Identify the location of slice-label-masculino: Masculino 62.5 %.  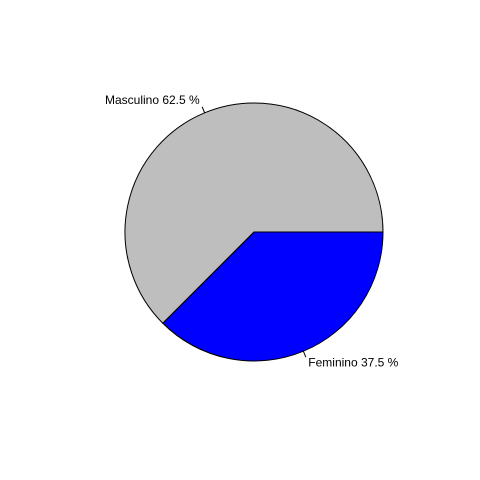
(152, 100).